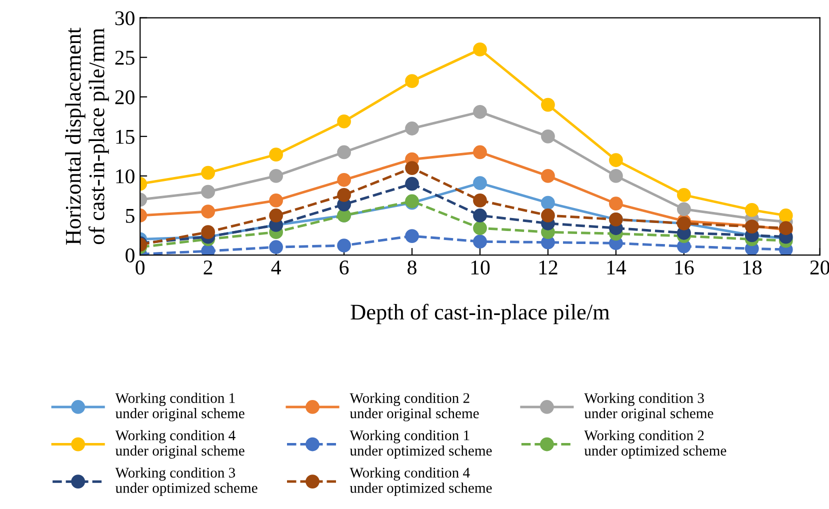  Describe the element at coordinates (421, 481) in the screenshot. I see `legend-label: Working condition 4 under optimized scheme` at that location.